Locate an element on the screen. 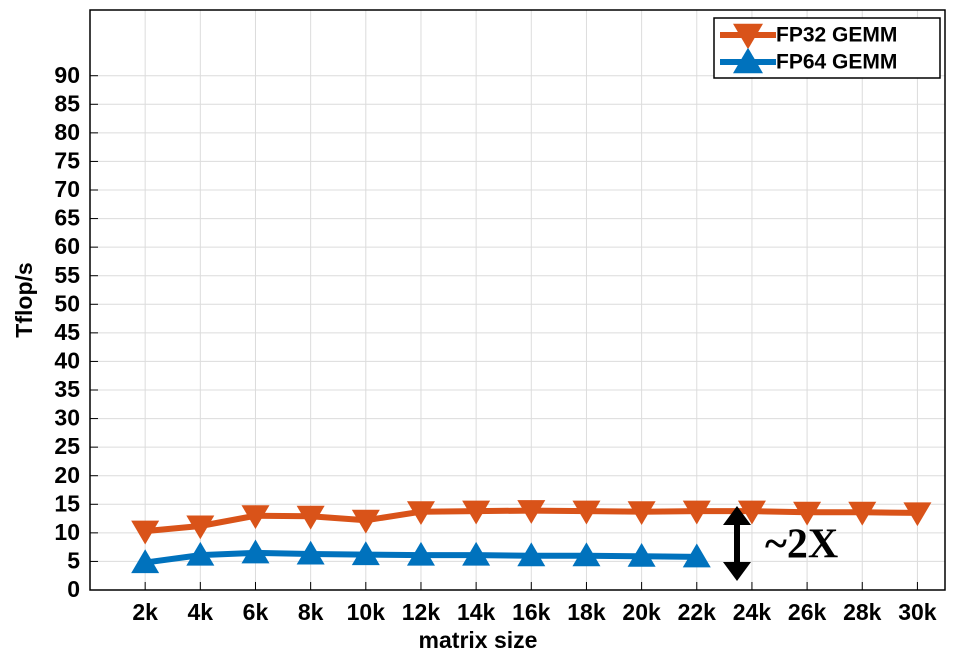 The height and width of the screenshot is (655, 958). y-axis-label: Tflop/s is located at coordinates (24, 299).